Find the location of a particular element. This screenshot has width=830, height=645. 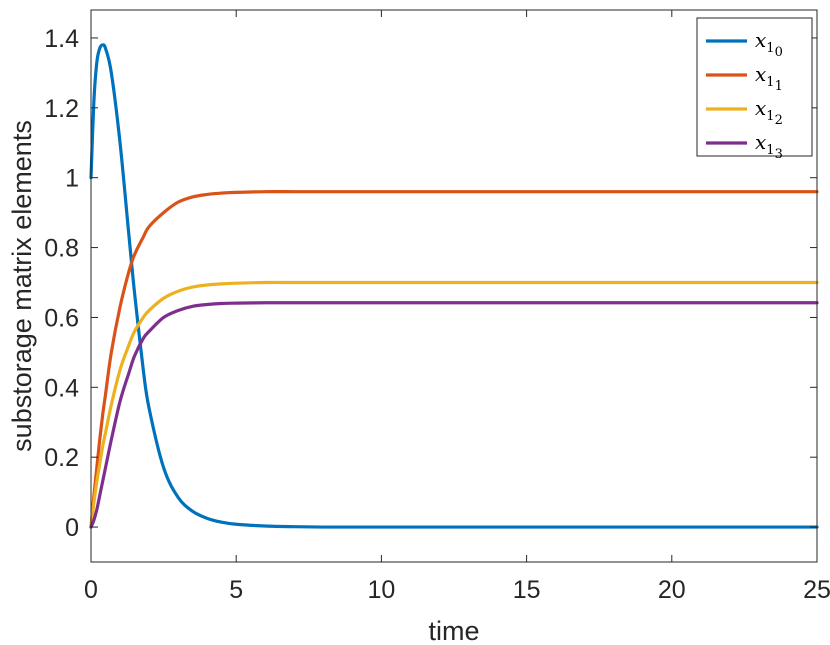

y-tick-label-3: 0.6 is located at coordinates (61, 318).